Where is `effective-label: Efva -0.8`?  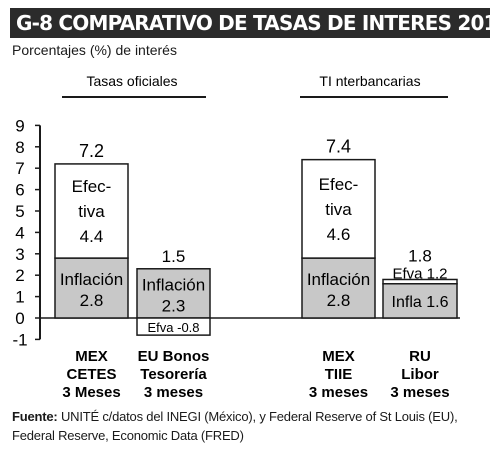
effective-label: Efva -0.8 is located at coordinates (173, 327).